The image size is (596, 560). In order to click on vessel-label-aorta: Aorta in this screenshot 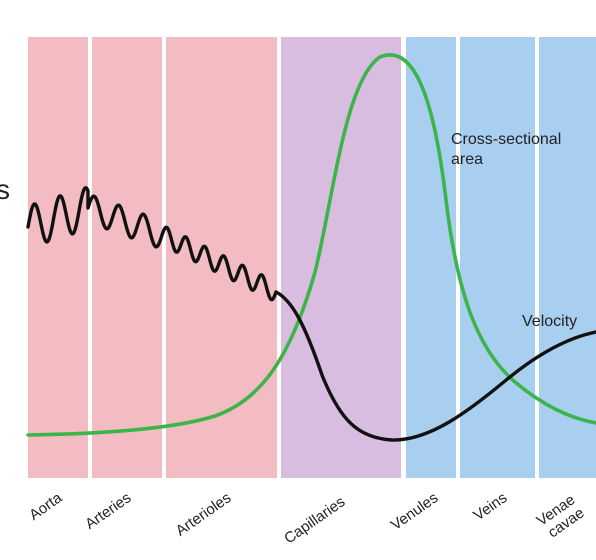, I will do `click(46, 506)`.